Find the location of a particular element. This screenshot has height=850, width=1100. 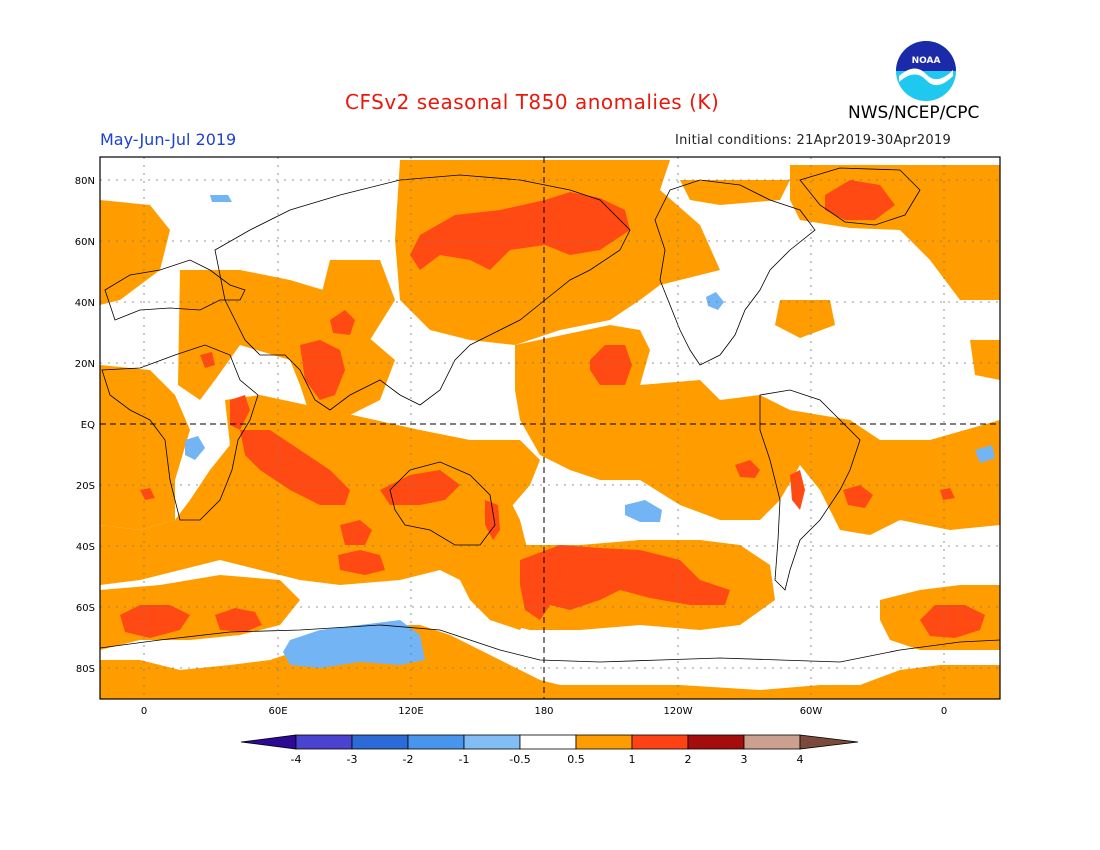

africa-outline is located at coordinates (180, 432).